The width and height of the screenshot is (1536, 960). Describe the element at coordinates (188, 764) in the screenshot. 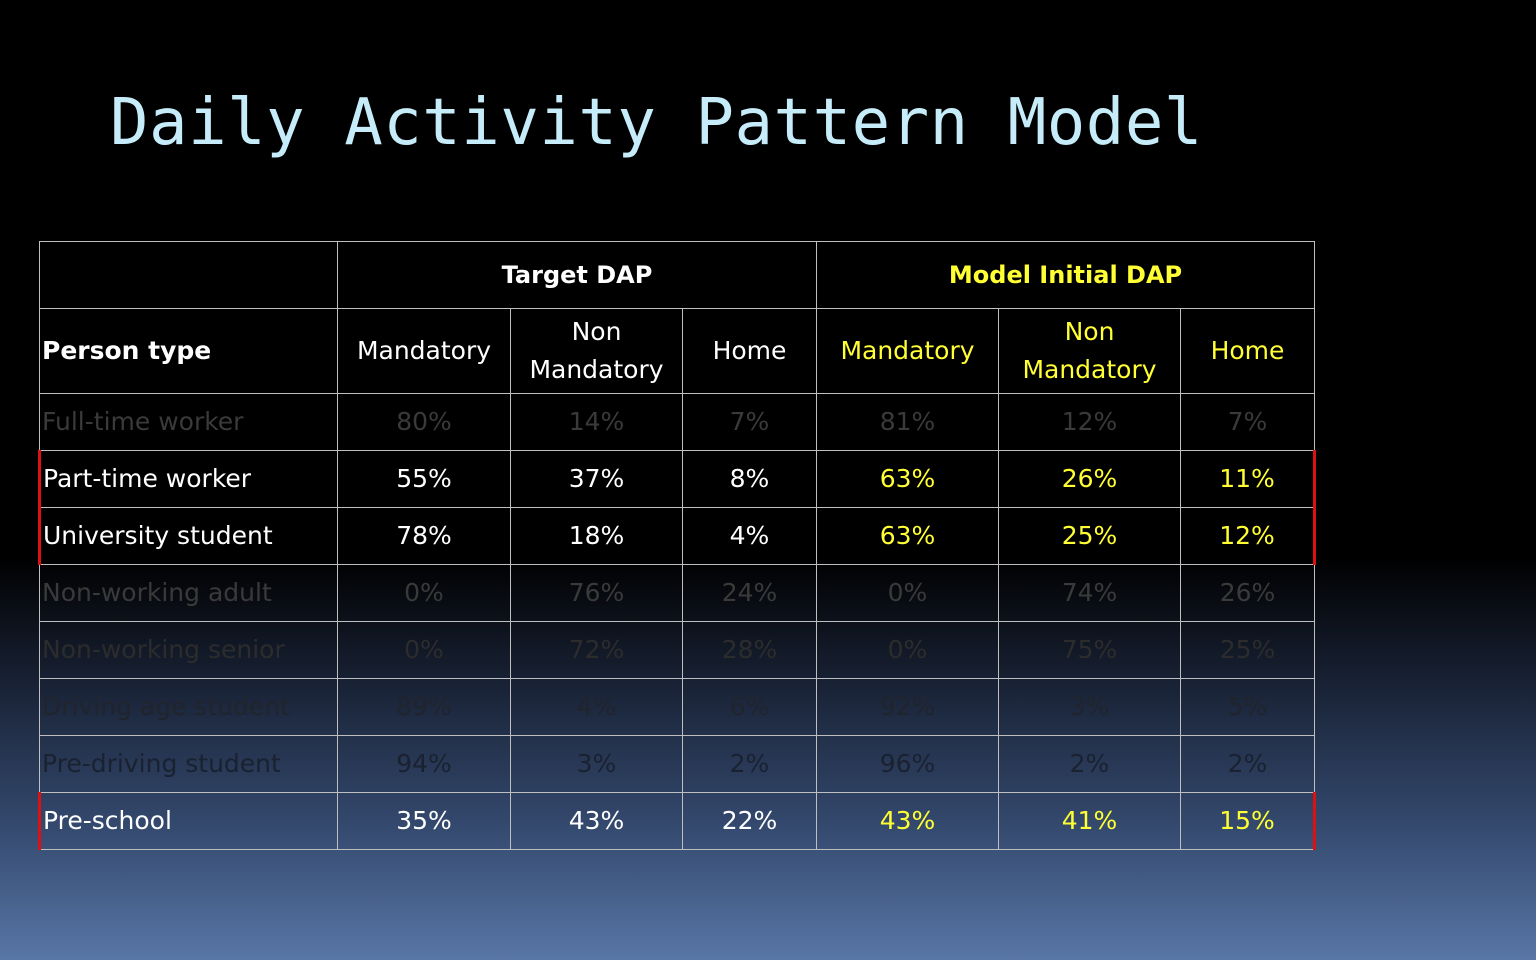

I see `row-label: Pre-driving student` at that location.